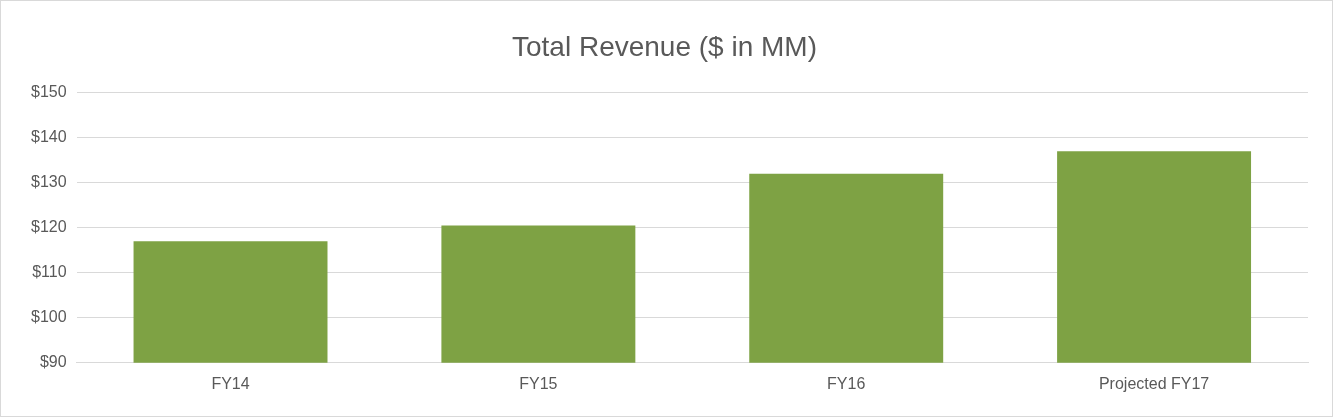  What do you see at coordinates (49, 272) in the screenshot?
I see `y-tick-label: $110` at bounding box center [49, 272].